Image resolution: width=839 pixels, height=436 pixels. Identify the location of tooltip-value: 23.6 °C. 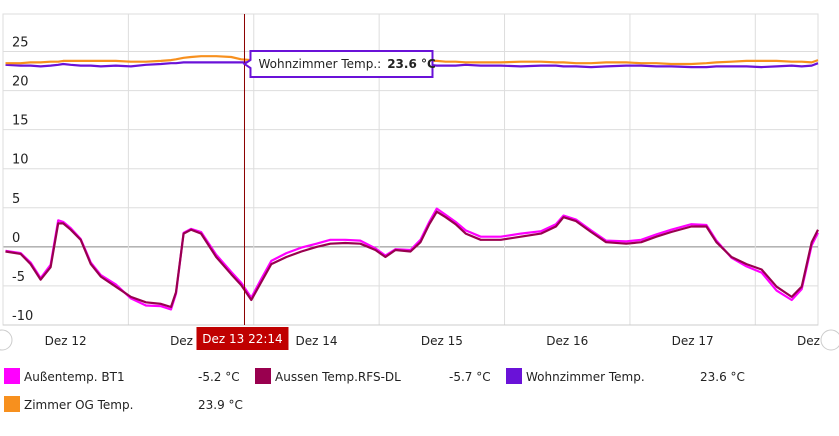
(411, 64).